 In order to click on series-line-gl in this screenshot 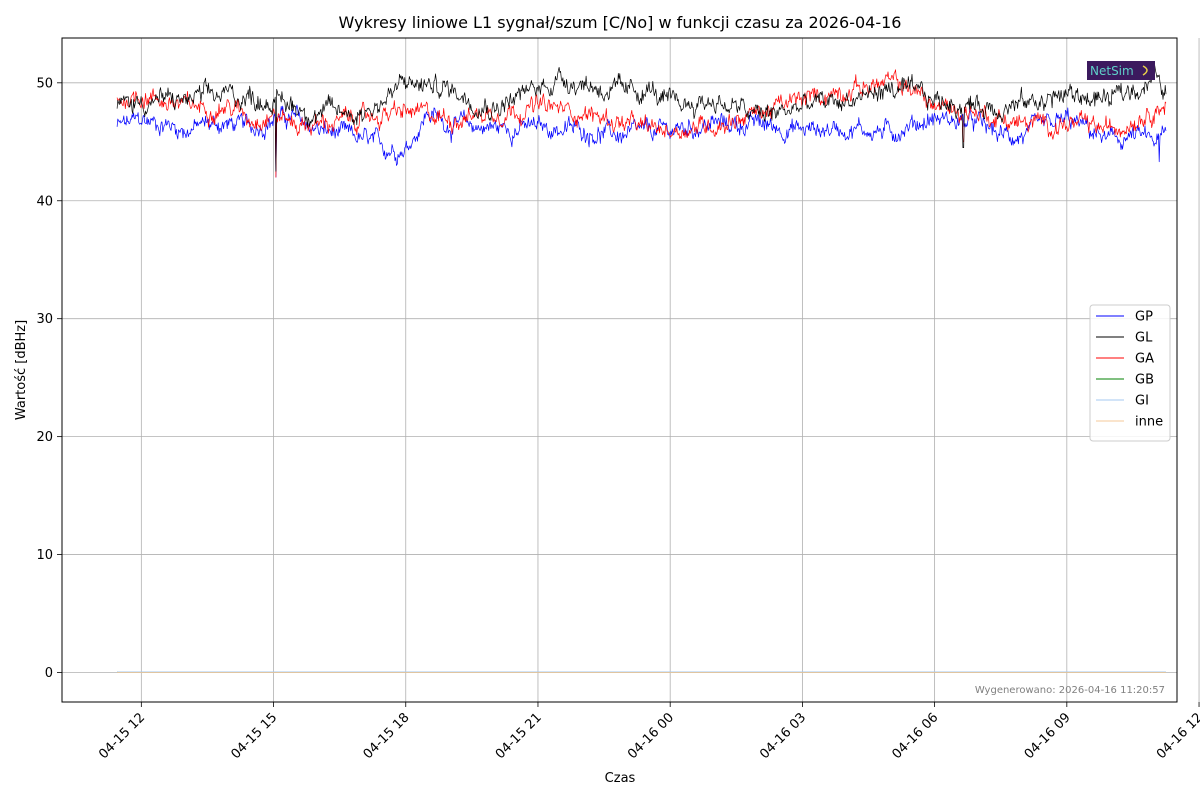, I will do `click(641, 118)`.